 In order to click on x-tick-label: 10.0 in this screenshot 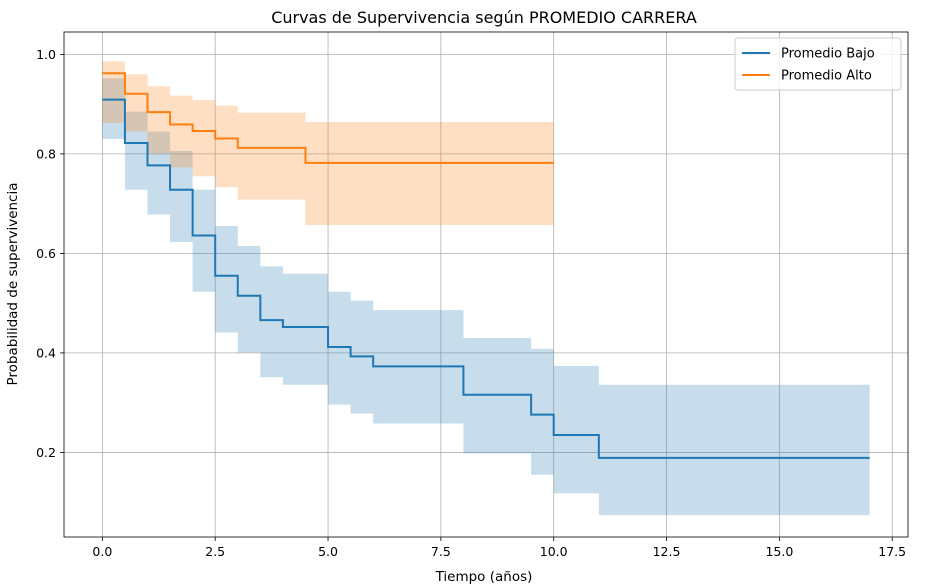, I will do `click(554, 551)`.